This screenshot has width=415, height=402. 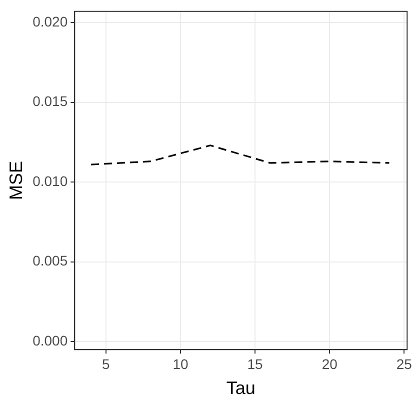 What do you see at coordinates (180, 364) in the screenshot?
I see `x-tick-label: 10` at bounding box center [180, 364].